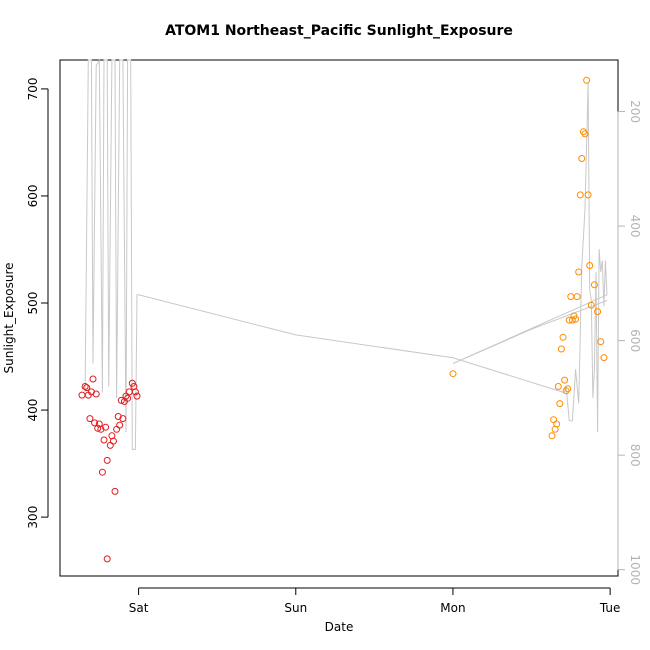  What do you see at coordinates (139, 608) in the screenshot?
I see `x-tick-label: Sat` at bounding box center [139, 608].